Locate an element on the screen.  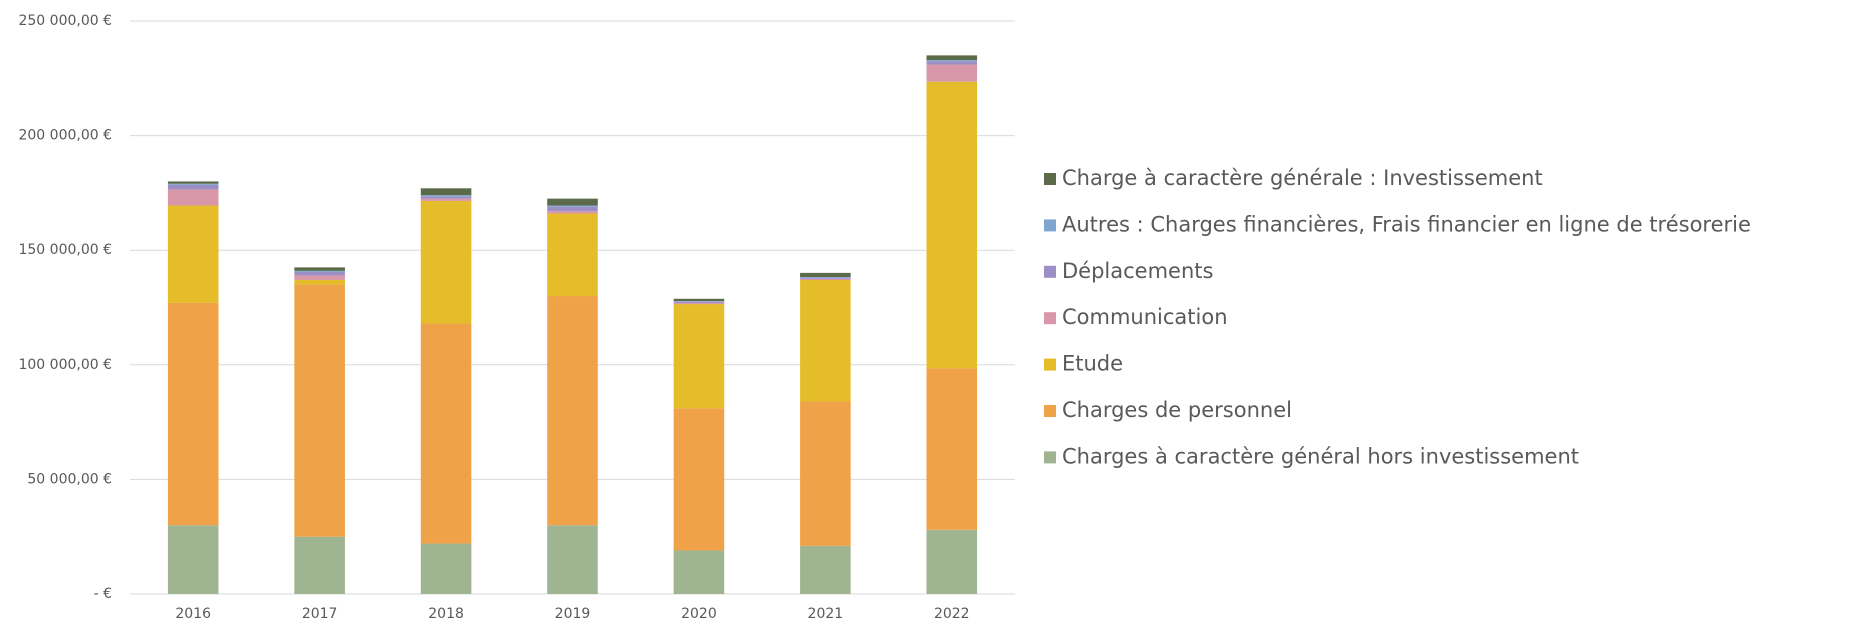
legend-label: Charges de personnel is located at coordinates (1177, 410).